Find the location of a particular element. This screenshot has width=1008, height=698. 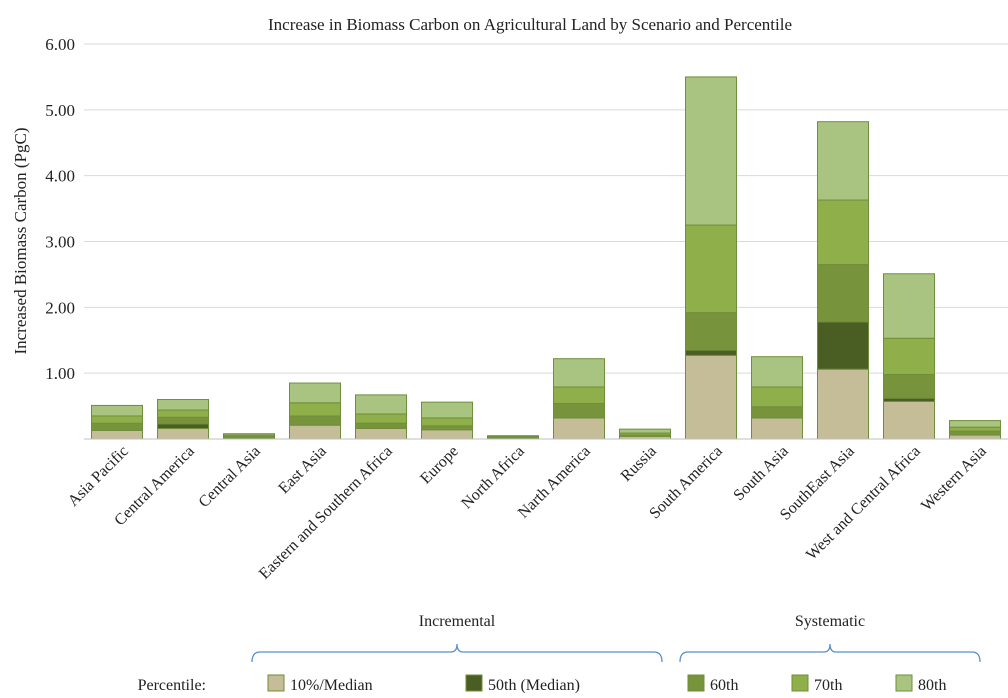

x-tick-label: Eastern and Southern Africa is located at coordinates (326, 513).